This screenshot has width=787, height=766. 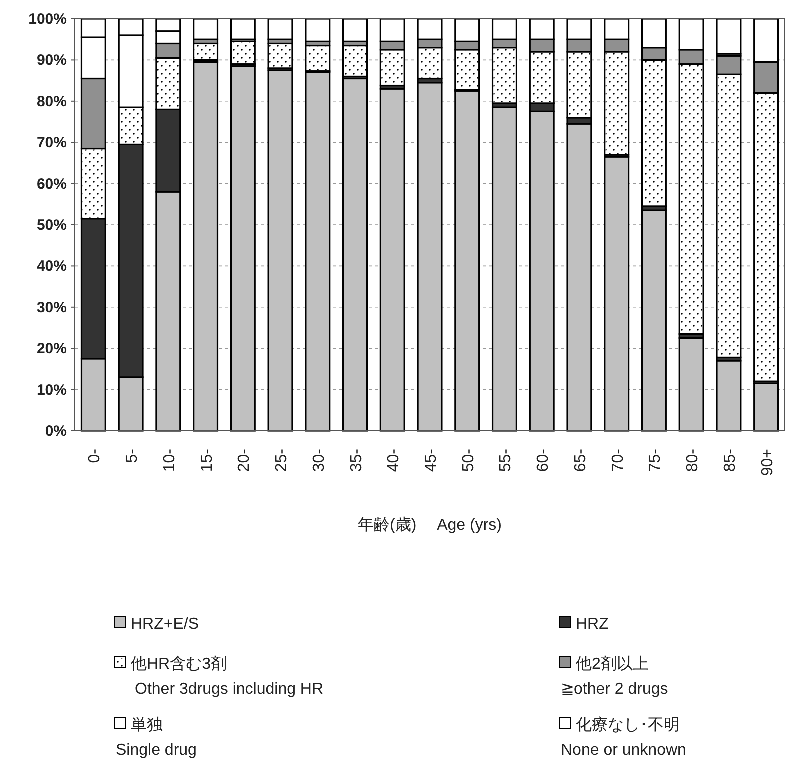 I want to click on x-tick-label: 65-, so click(x=581, y=460).